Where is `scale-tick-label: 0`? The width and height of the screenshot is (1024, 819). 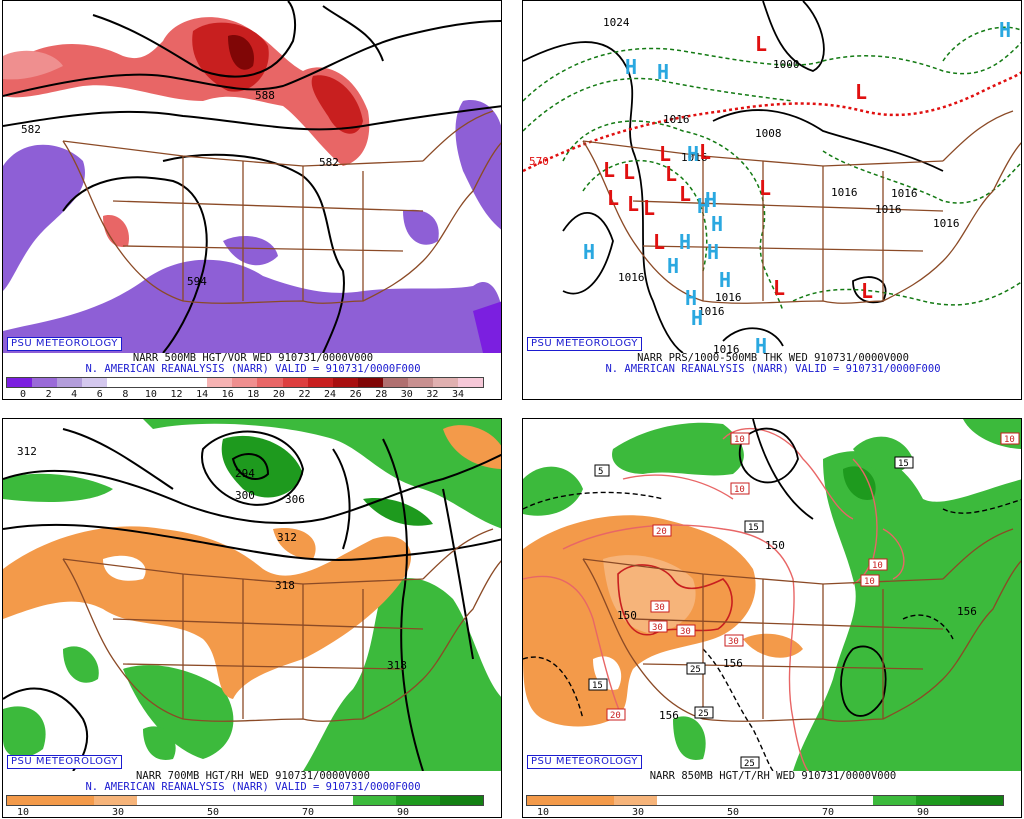
scale-tick-label: 0 is located at coordinates (23, 394).